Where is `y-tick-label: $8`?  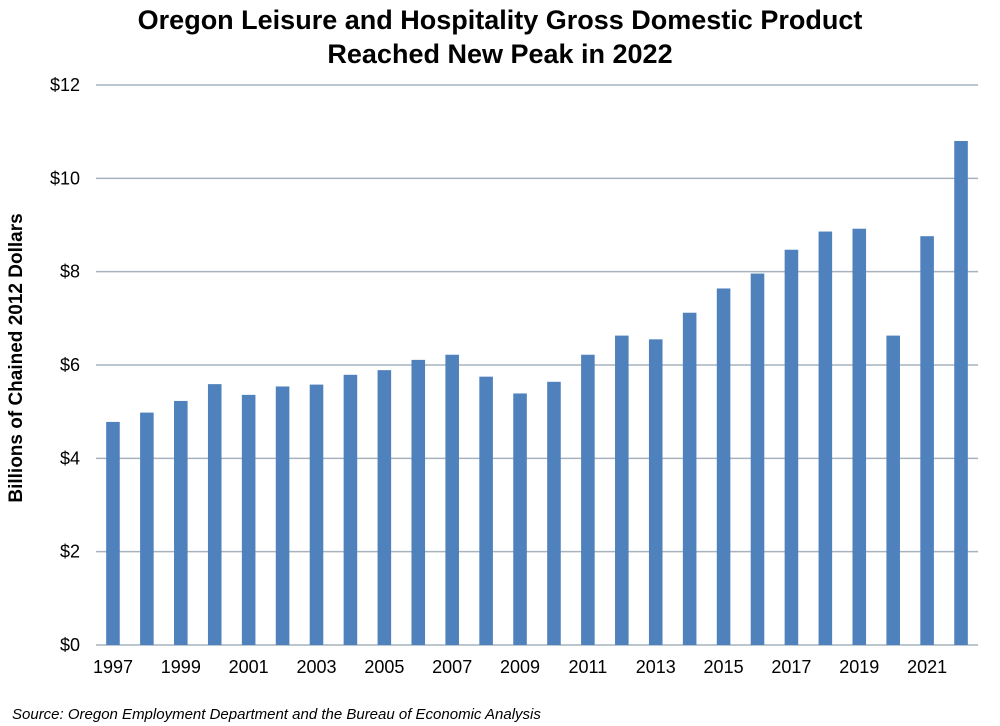 y-tick-label: $8 is located at coordinates (70, 272).